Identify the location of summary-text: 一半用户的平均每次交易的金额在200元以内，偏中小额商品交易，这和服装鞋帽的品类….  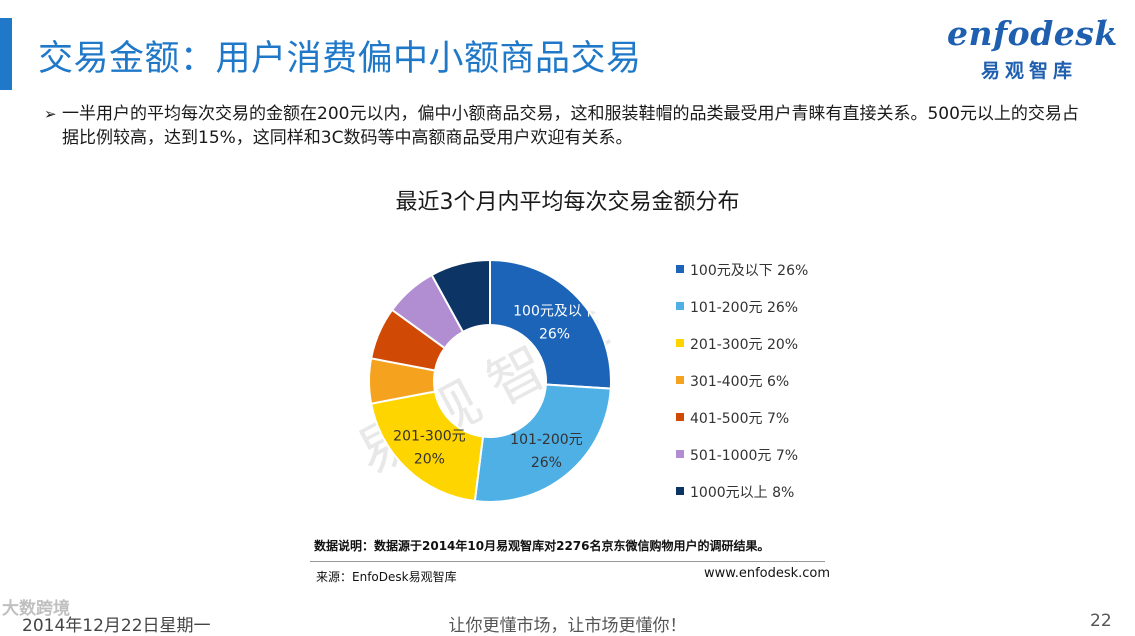
(570, 126).